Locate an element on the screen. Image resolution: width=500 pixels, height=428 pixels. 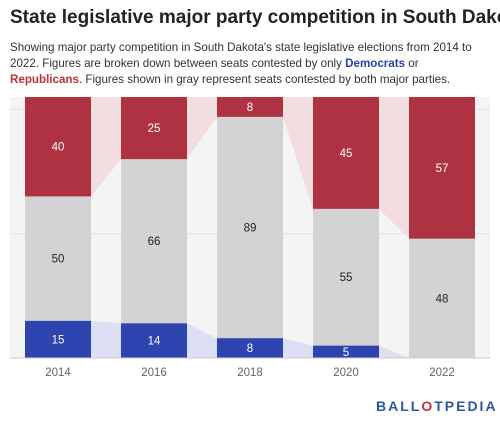
data-label: 50 is located at coordinates (58, 260).